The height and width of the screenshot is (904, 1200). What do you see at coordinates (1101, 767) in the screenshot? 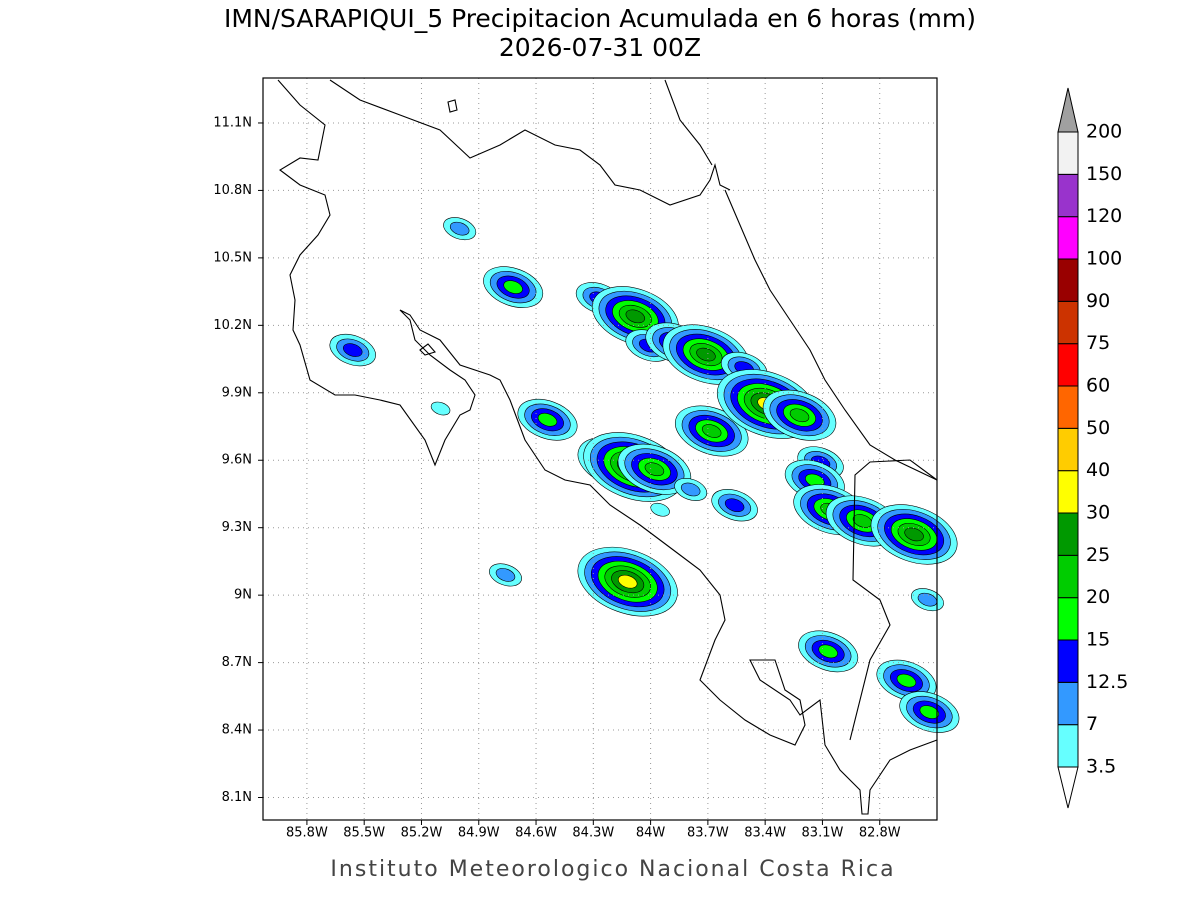
I see `colorbar-label: 3.5` at bounding box center [1101, 767].